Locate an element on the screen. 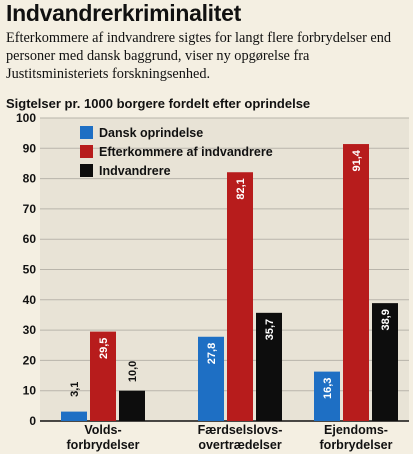 This screenshot has height=454, width=413. category-label: Volds- is located at coordinates (102, 430).